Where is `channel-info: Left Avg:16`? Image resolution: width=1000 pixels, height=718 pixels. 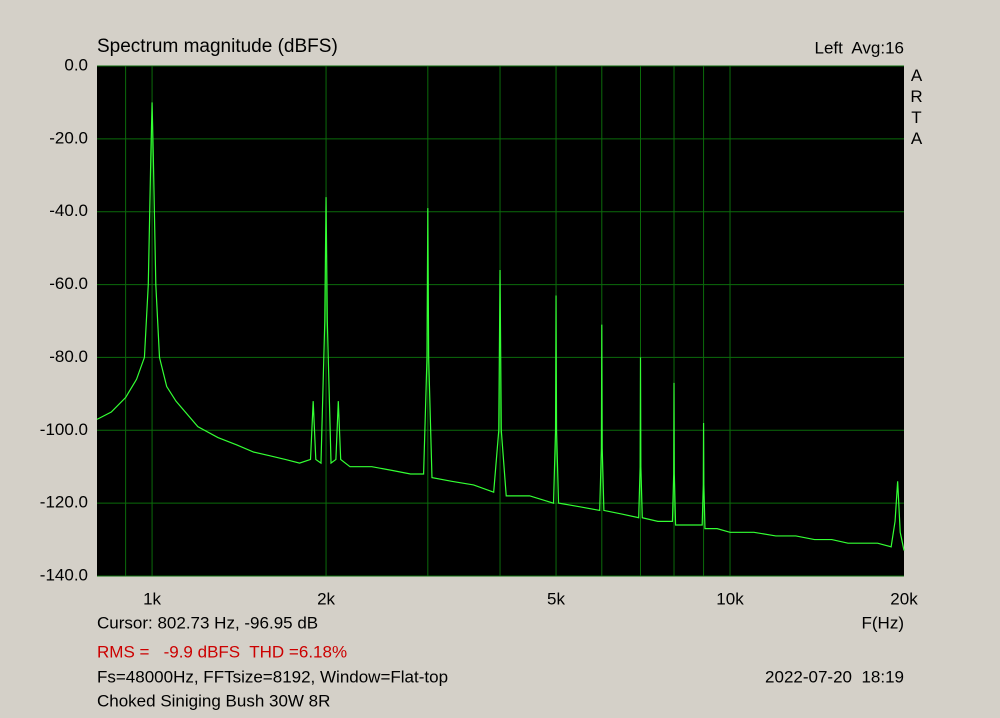 channel-info: Left Avg:16 is located at coordinates (859, 47).